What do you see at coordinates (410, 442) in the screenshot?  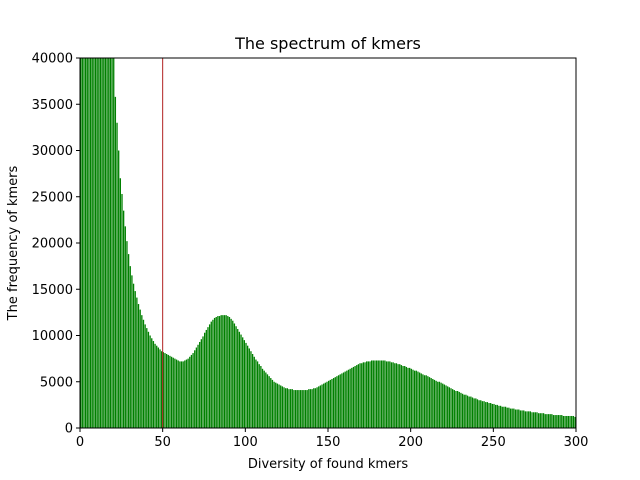 I see `x-tick-label: 200` at bounding box center [410, 442].